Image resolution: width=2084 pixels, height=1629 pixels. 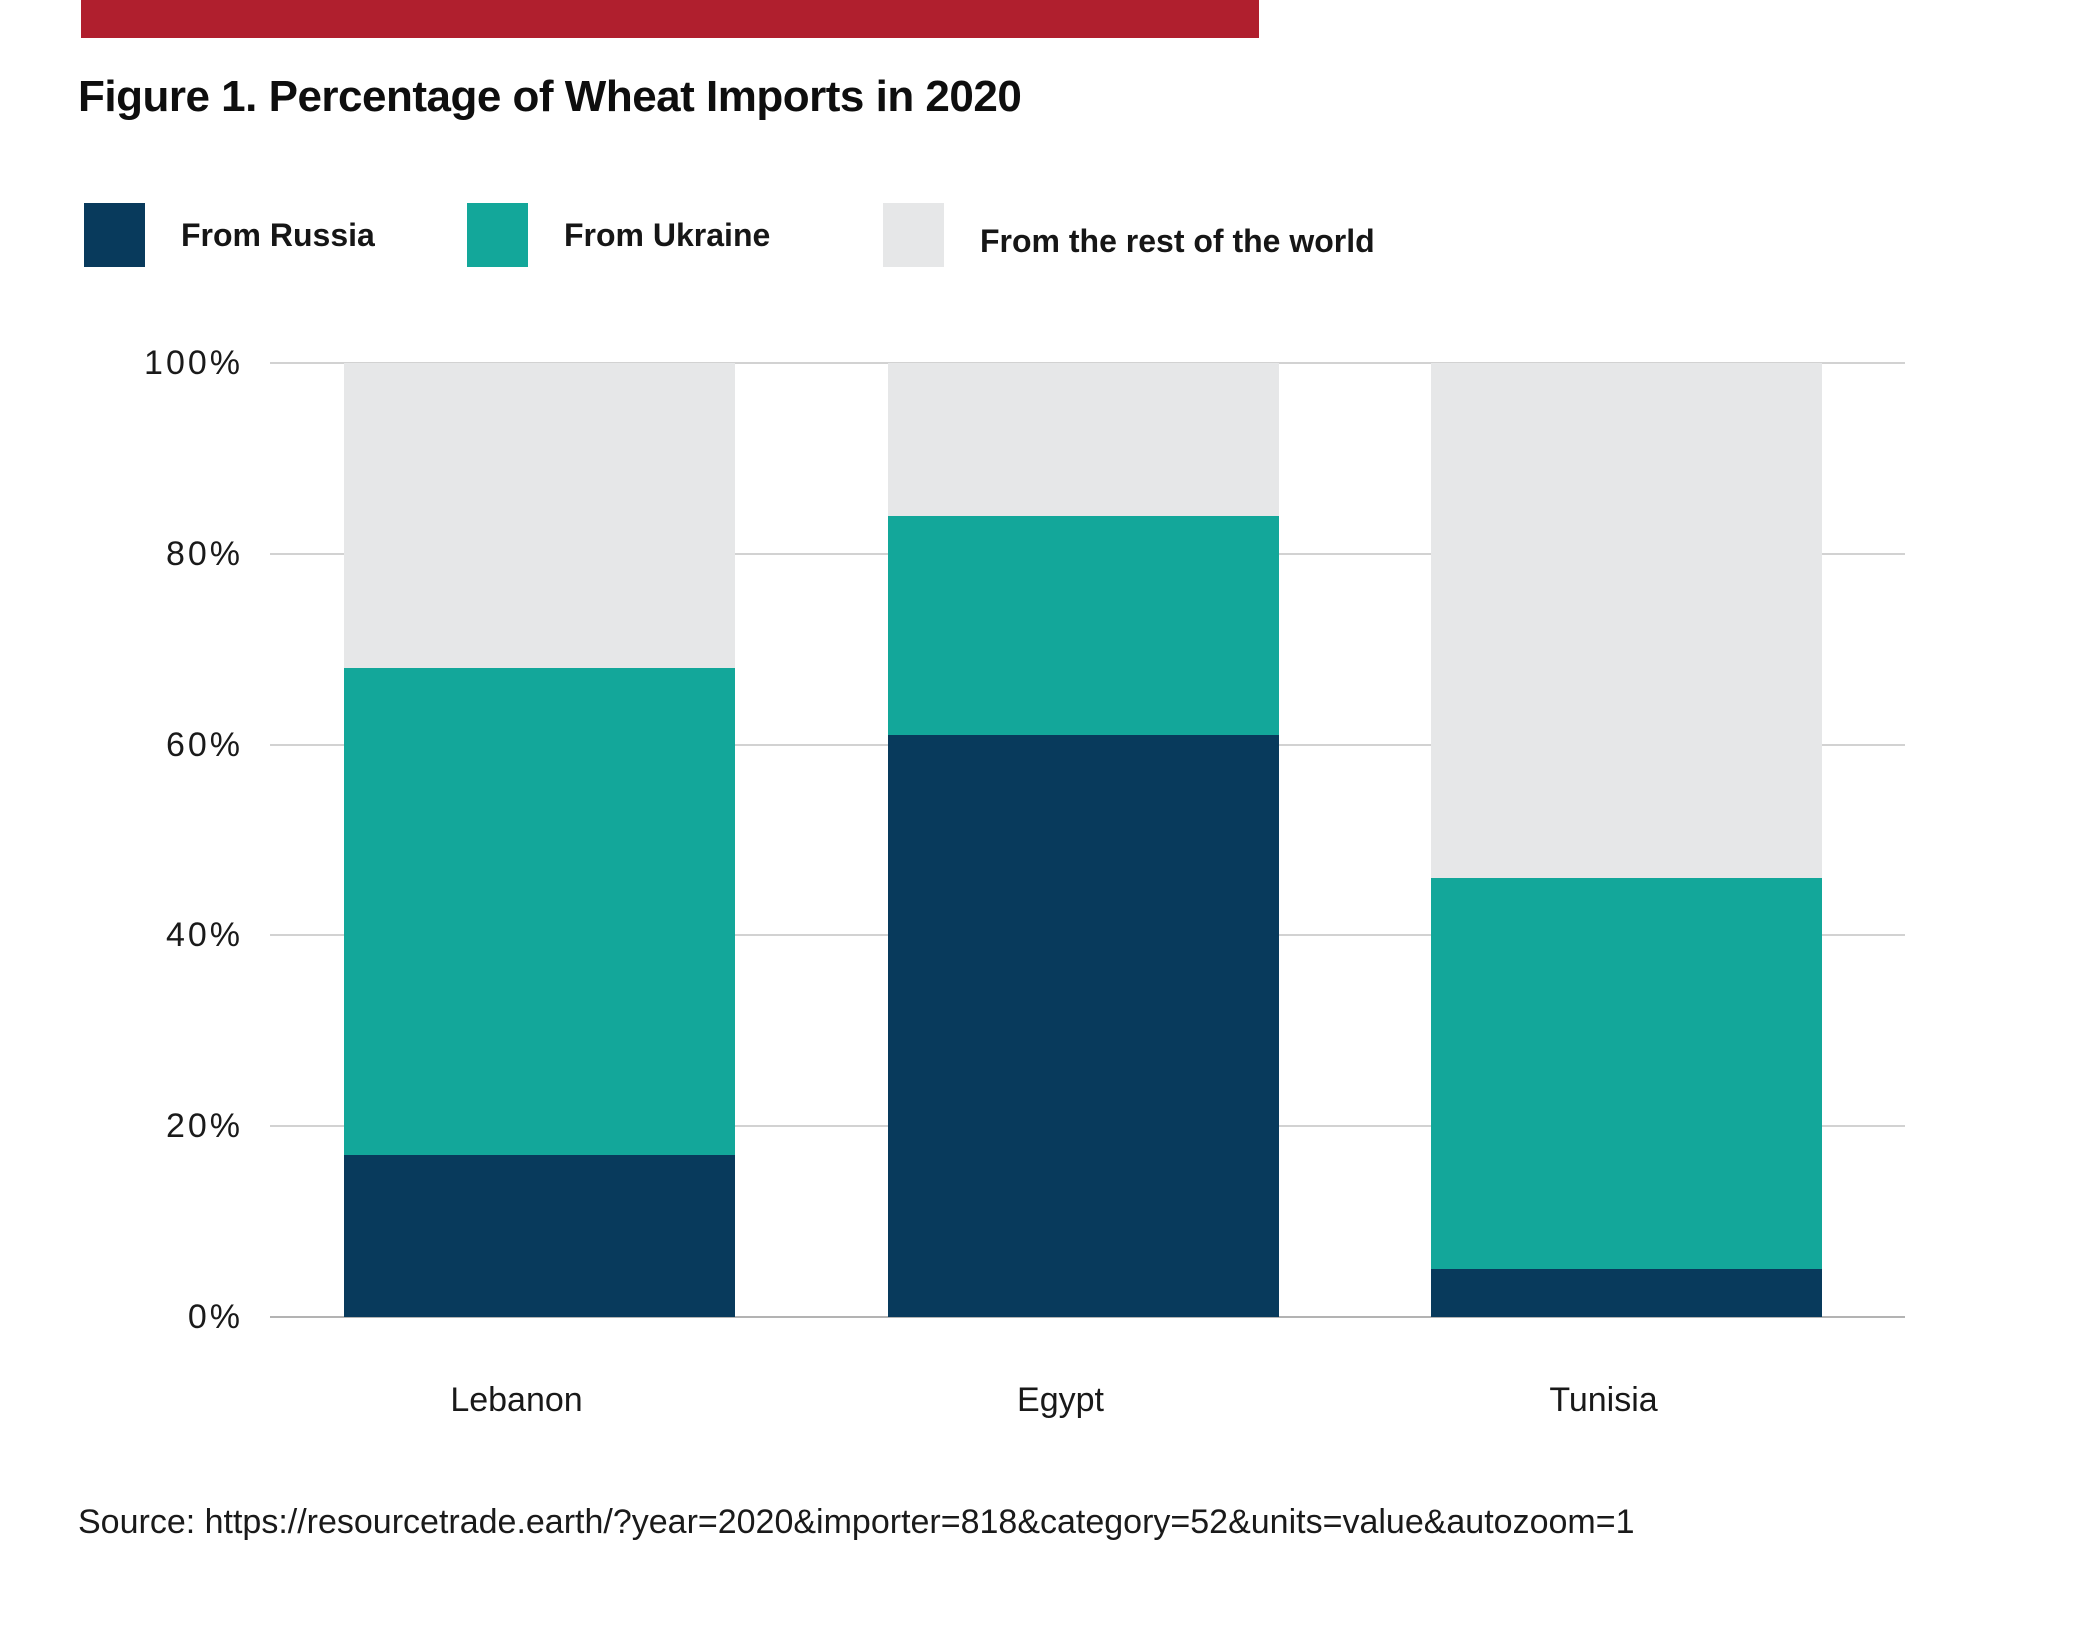 I want to click on bar-lebanon-ukraine, so click(x=539, y=911).